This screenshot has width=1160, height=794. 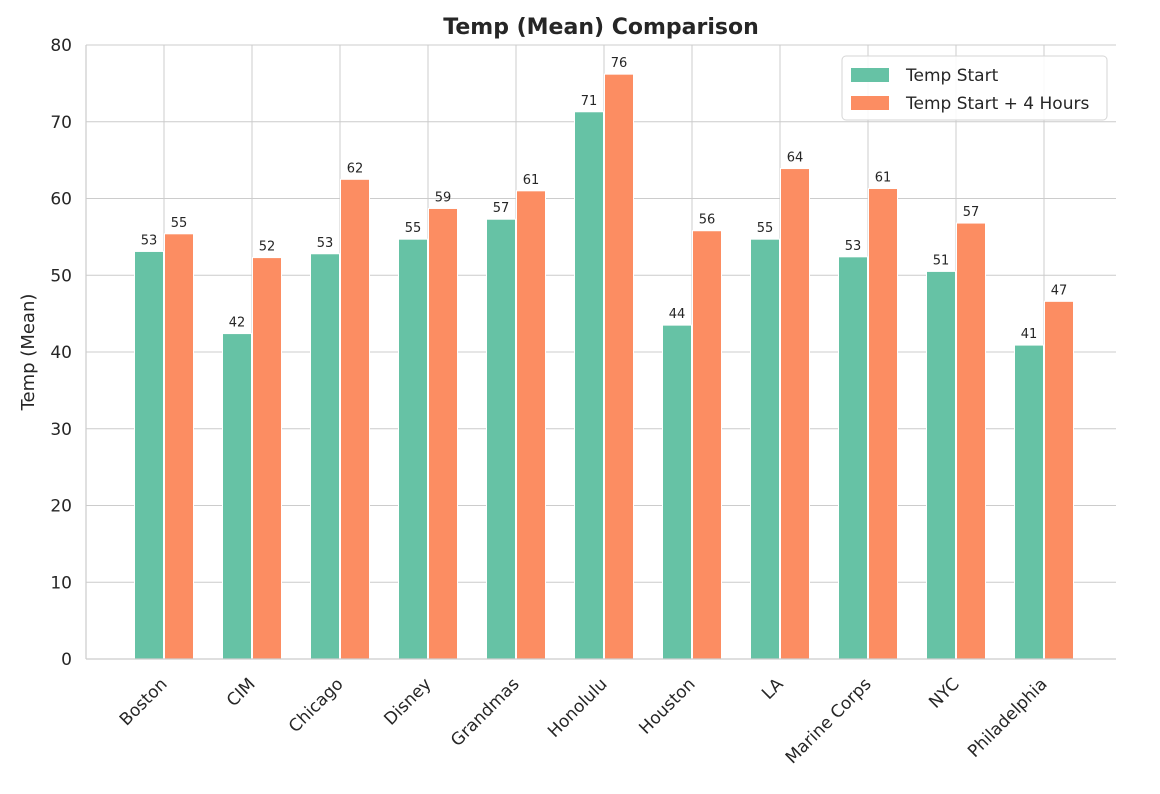 What do you see at coordinates (267, 247) in the screenshot?
I see `bar-value-label: 52` at bounding box center [267, 247].